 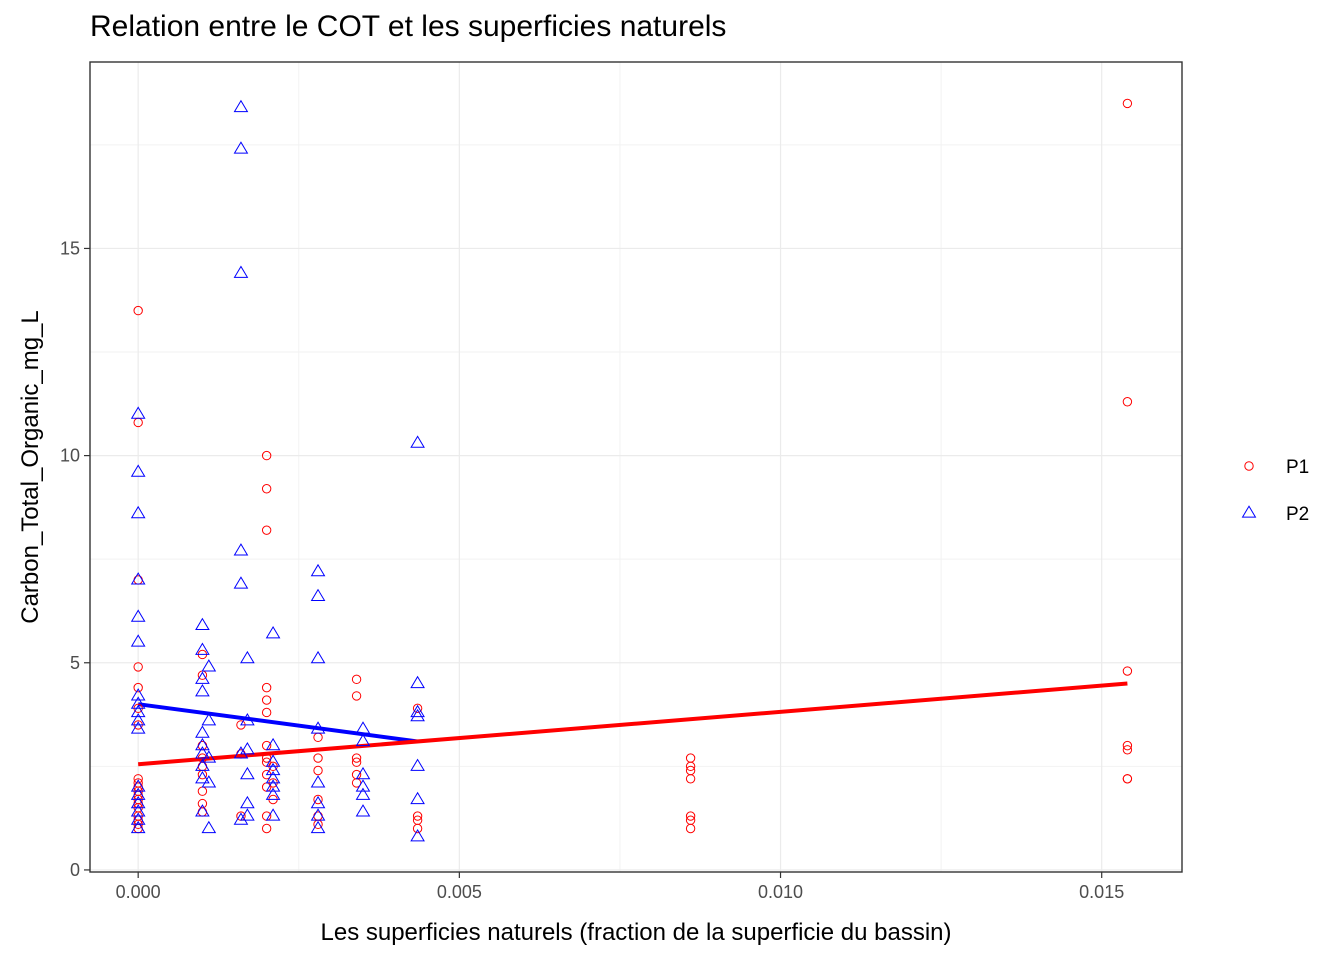 What do you see at coordinates (70, 456) in the screenshot?
I see `y-tick-label: 10` at bounding box center [70, 456].